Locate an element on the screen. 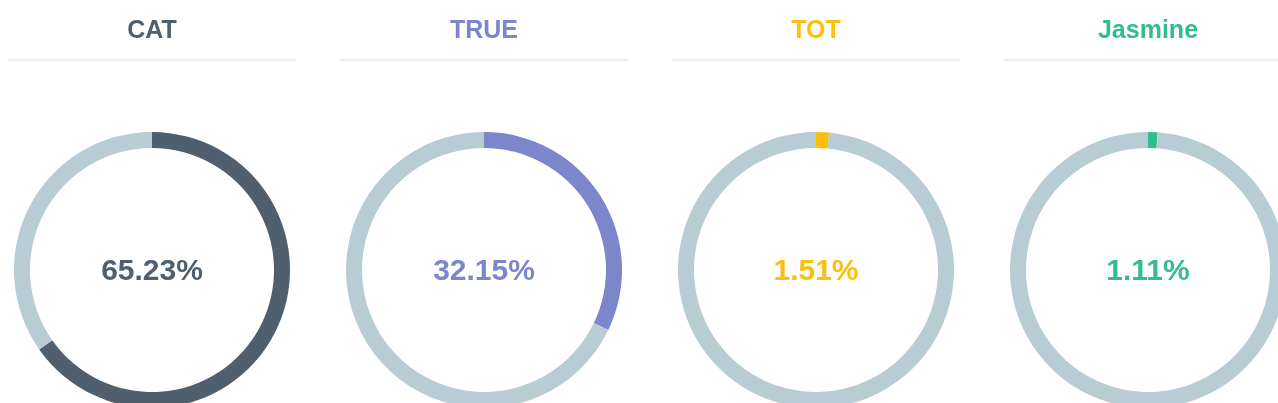  text: 1.51% is located at coordinates (816, 269).